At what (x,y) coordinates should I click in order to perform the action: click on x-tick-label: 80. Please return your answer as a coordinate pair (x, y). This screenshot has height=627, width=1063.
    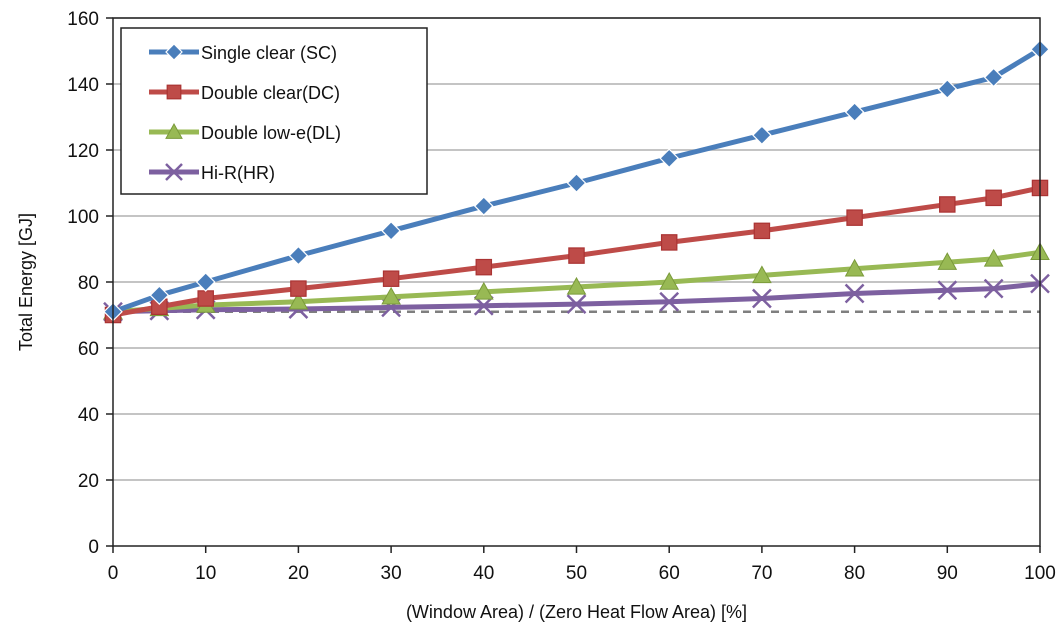
    Looking at the image, I should click on (854, 573).